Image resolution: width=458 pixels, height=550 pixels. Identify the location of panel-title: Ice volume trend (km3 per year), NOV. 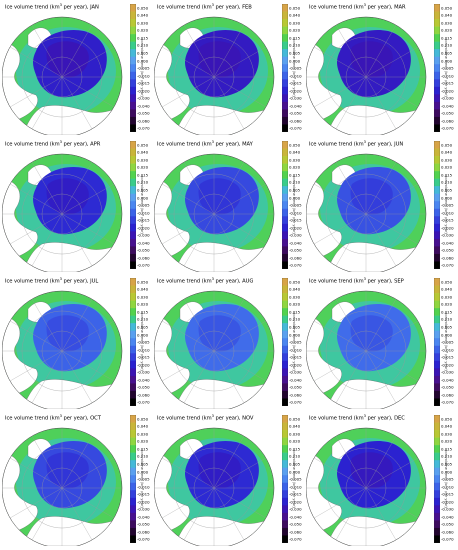
(205, 418).